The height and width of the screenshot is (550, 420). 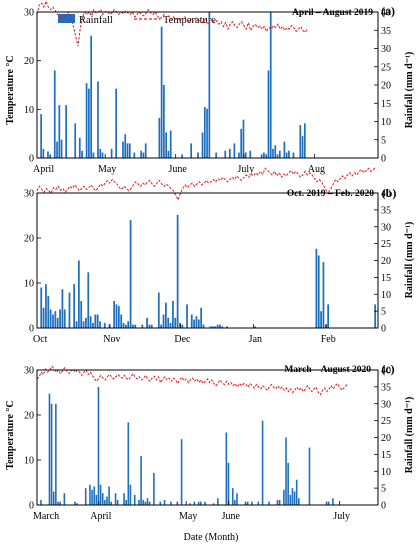 I want to click on panel-c-ytick-left-label: 20, so click(x=29, y=416).